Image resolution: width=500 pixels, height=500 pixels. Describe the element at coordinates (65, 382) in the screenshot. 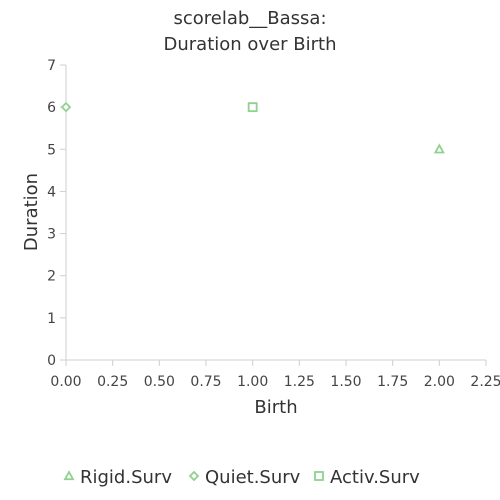

I see `x-tick-label: 0.00` at that location.